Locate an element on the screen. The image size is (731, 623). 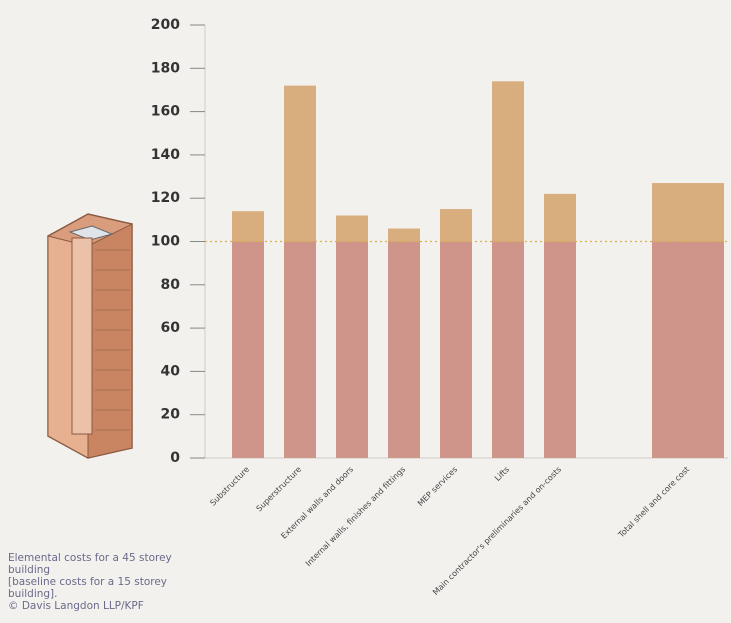
y-tick-label: 140 is located at coordinates (165, 155).